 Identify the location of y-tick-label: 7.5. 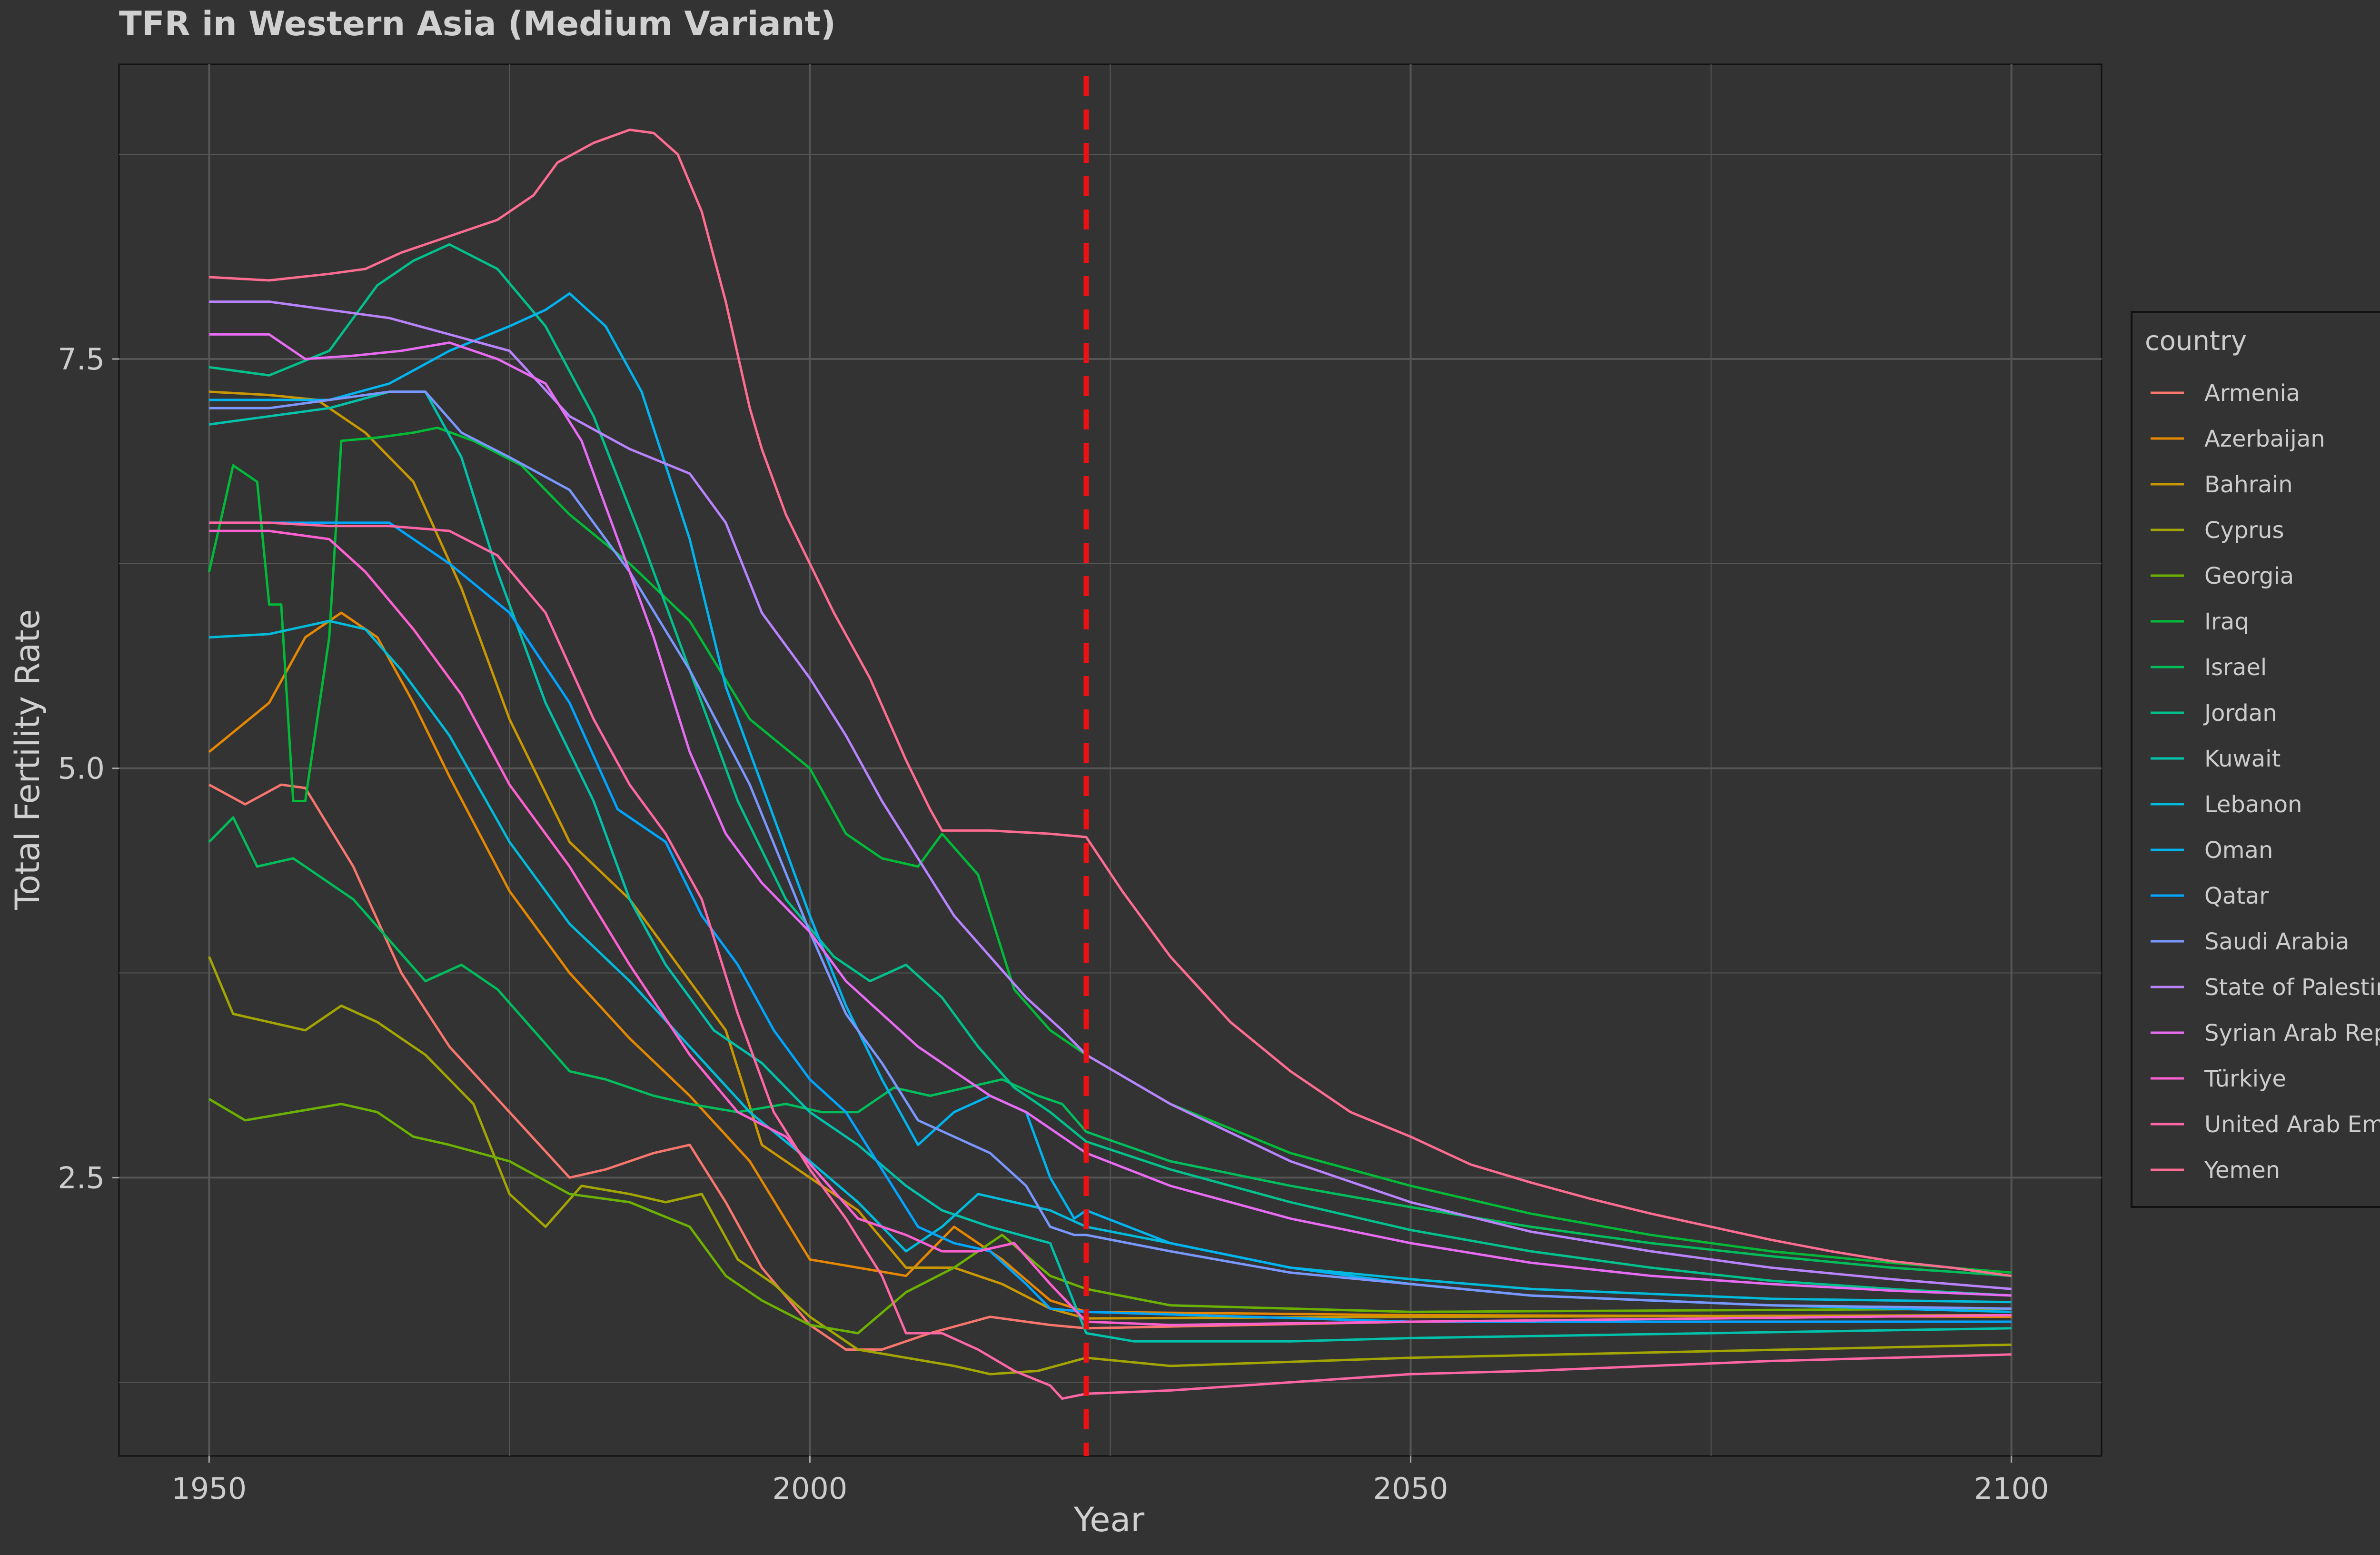
(81, 359).